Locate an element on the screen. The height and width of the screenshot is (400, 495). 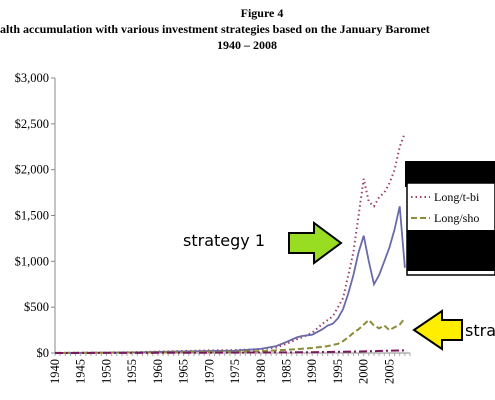
legend-cover-bottom is located at coordinates (451, 250).